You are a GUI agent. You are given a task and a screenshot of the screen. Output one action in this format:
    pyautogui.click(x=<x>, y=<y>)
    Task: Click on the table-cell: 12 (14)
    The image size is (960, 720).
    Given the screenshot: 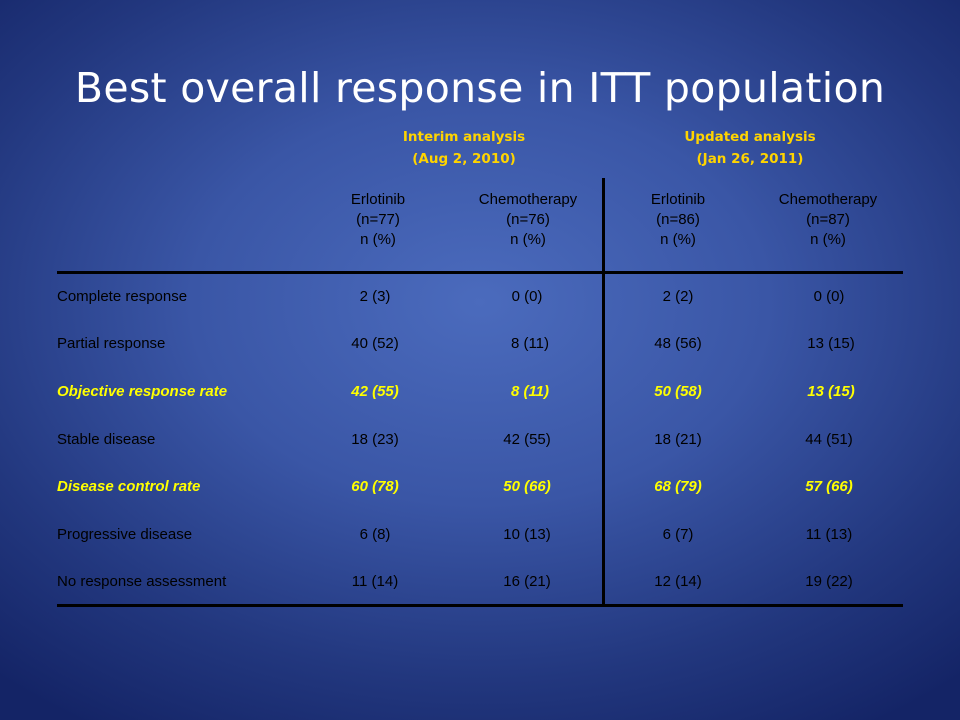 What is the action you would take?
    pyautogui.click(x=678, y=581)
    